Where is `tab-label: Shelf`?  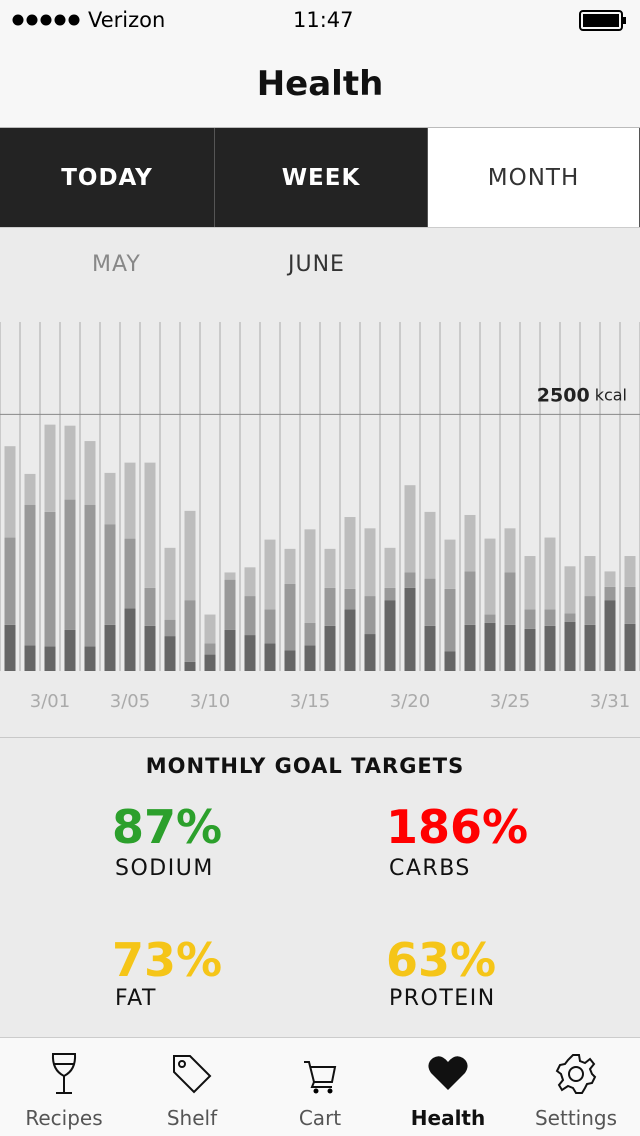
tab-label: Shelf is located at coordinates (192, 1118).